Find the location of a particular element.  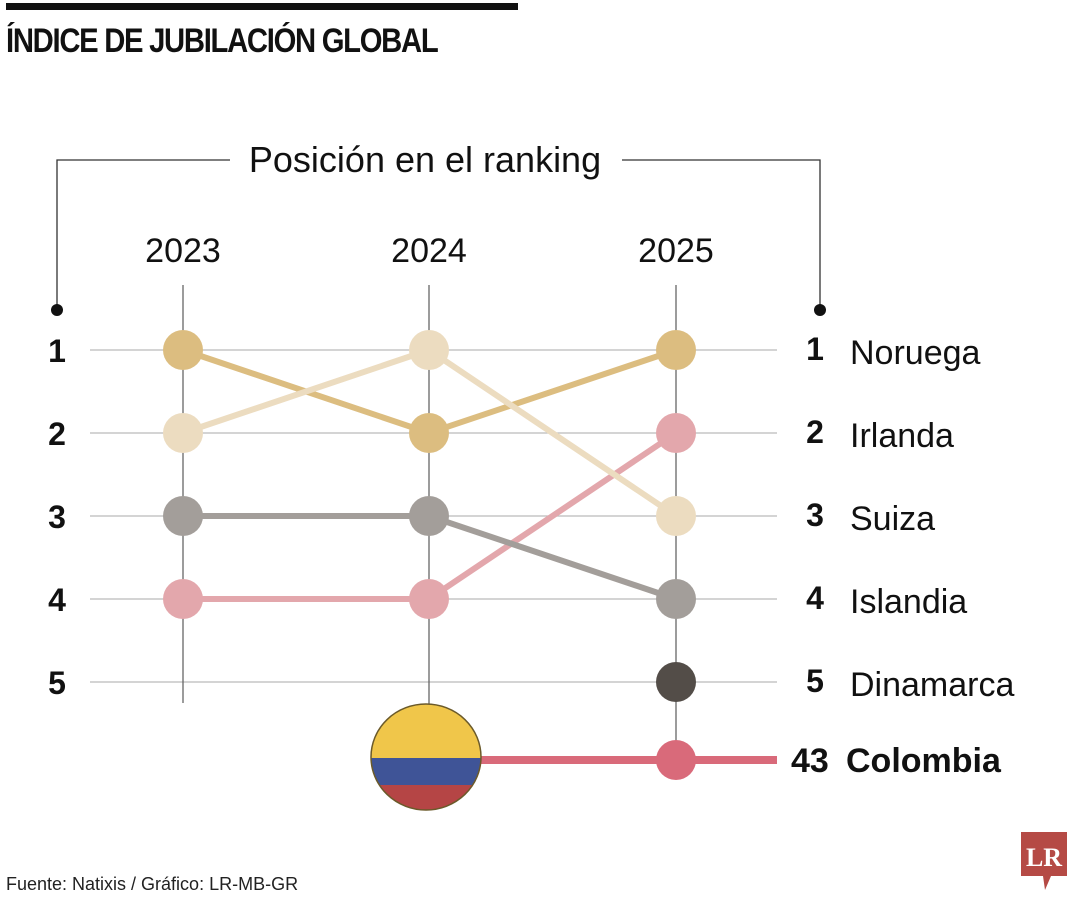

lr-logo: LR is located at coordinates (1044, 861).